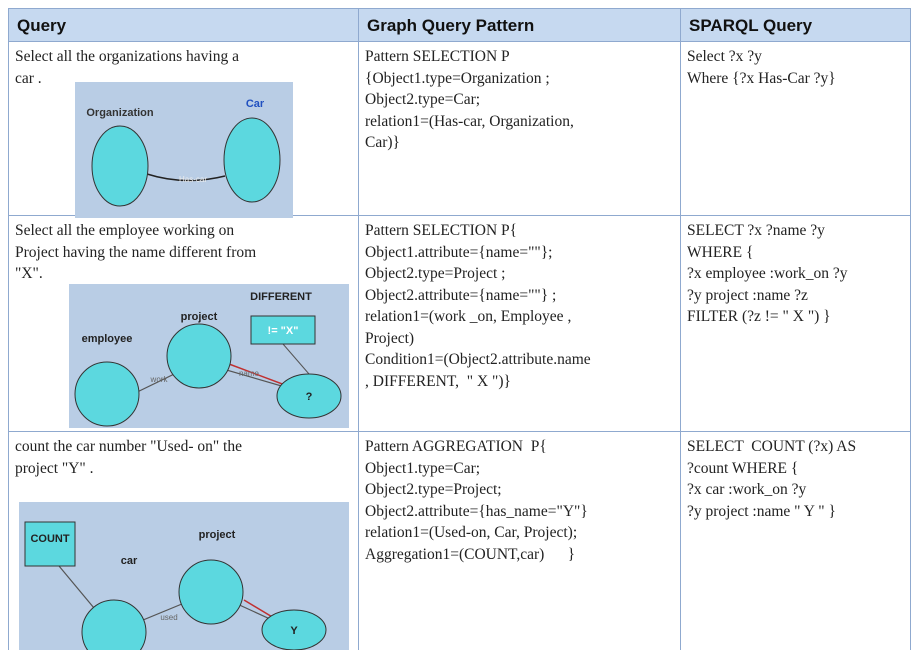 Image resolution: width=920 pixels, height=650 pixels. What do you see at coordinates (459, 252) in the screenshot?
I see `text-line: Object1.attribute={name=""};` at bounding box center [459, 252].